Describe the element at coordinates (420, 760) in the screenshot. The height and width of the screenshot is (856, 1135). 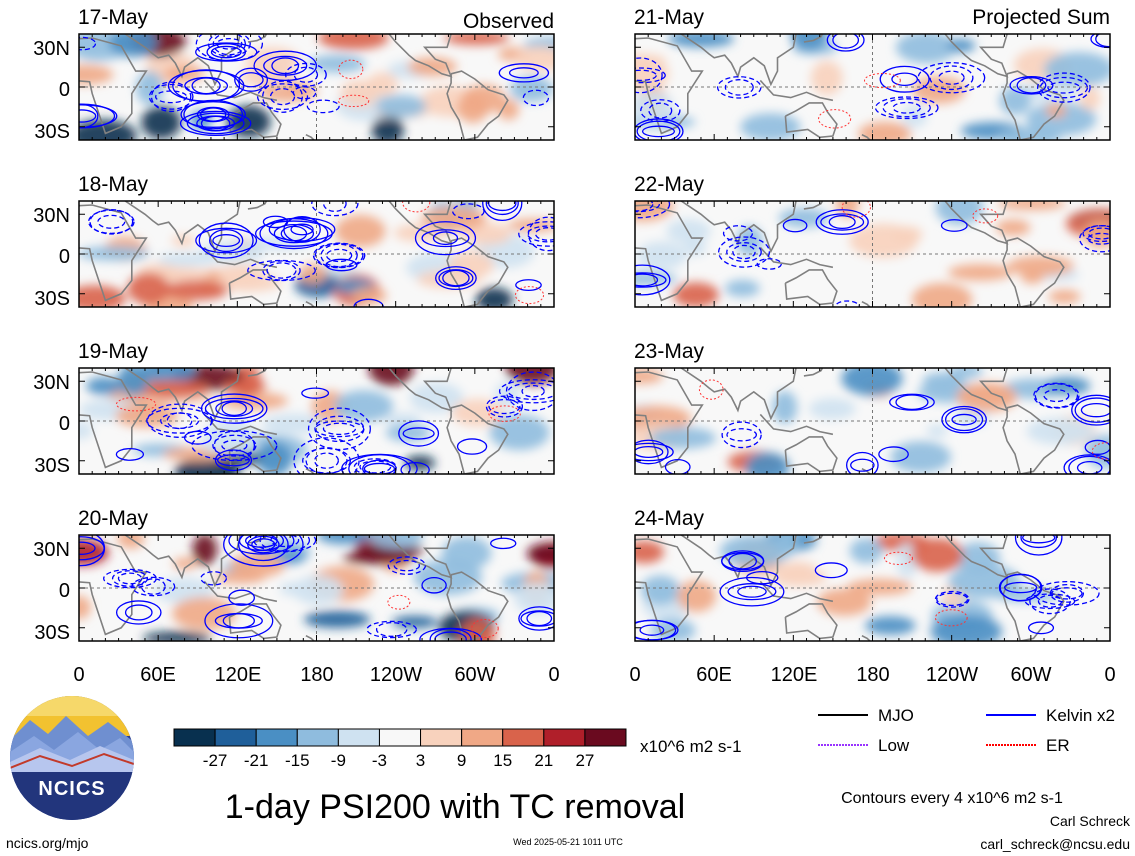
I see `colorbar-tick-label: 3` at that location.